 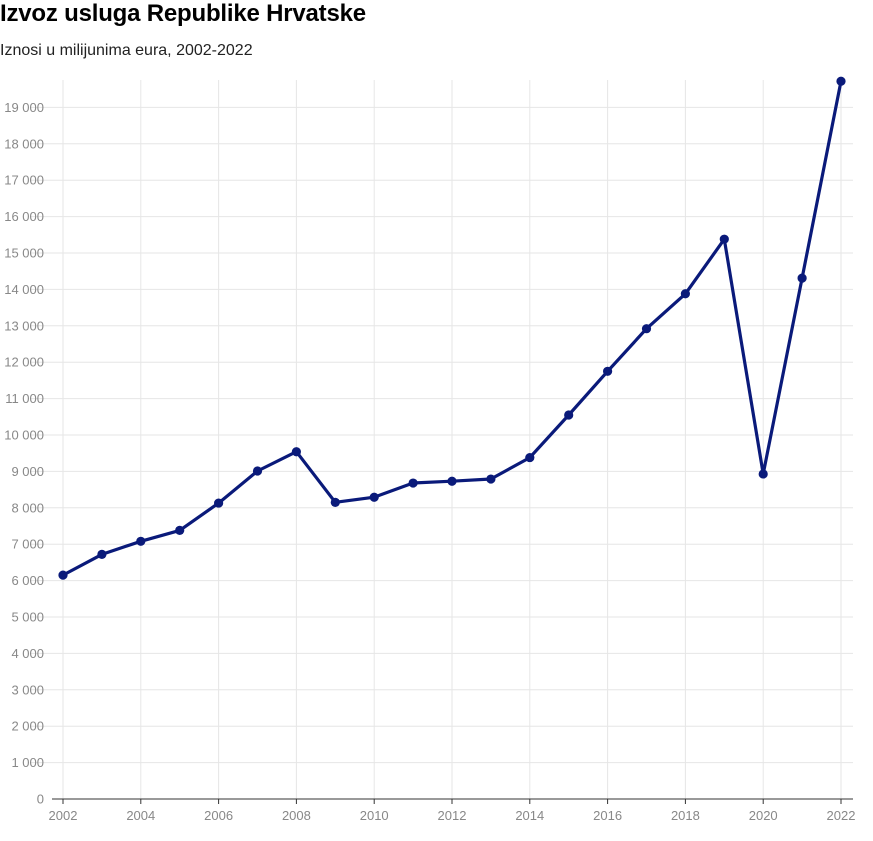 What do you see at coordinates (27, 762) in the screenshot?
I see `y-tick-label: 1 000` at bounding box center [27, 762].